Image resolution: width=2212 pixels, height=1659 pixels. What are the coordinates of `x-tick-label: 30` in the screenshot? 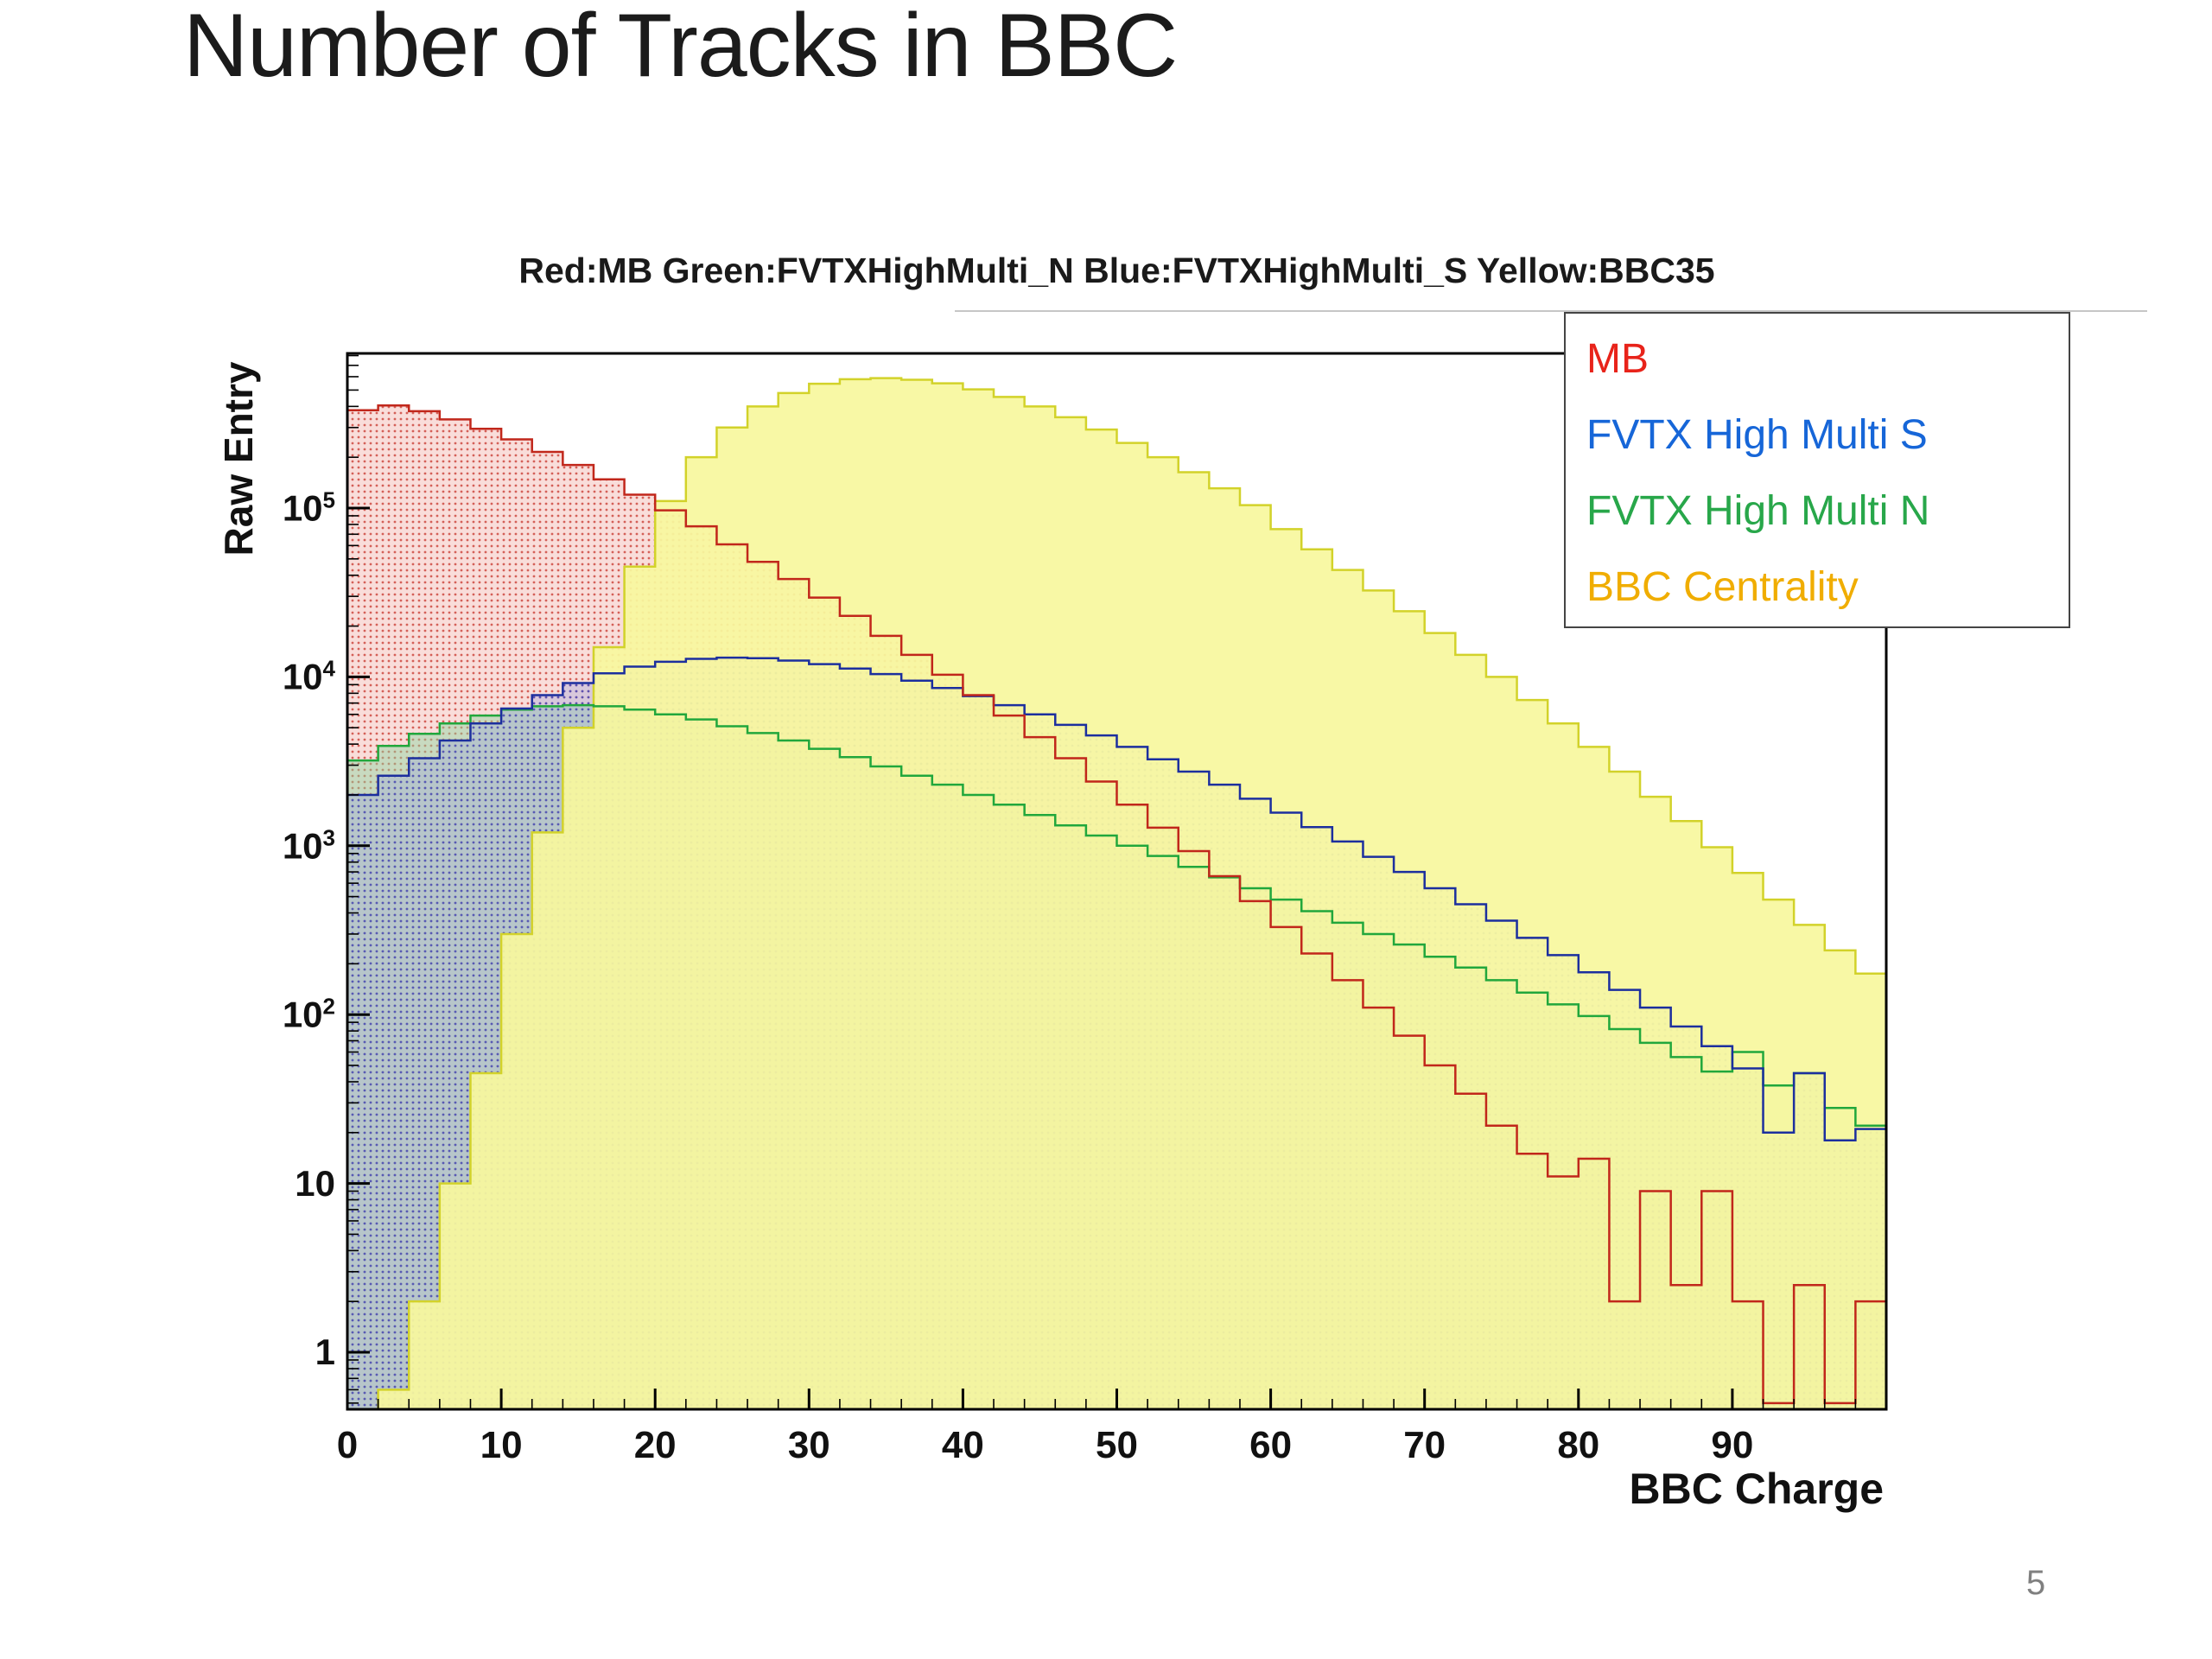 It's located at (808, 1445).